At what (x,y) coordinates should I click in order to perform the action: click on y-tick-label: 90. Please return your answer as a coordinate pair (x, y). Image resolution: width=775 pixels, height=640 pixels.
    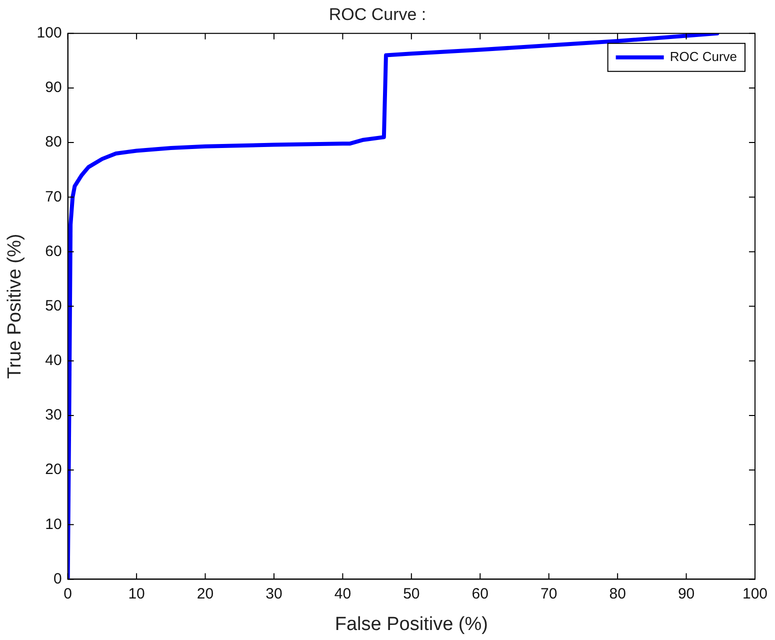
    Looking at the image, I should click on (53, 87).